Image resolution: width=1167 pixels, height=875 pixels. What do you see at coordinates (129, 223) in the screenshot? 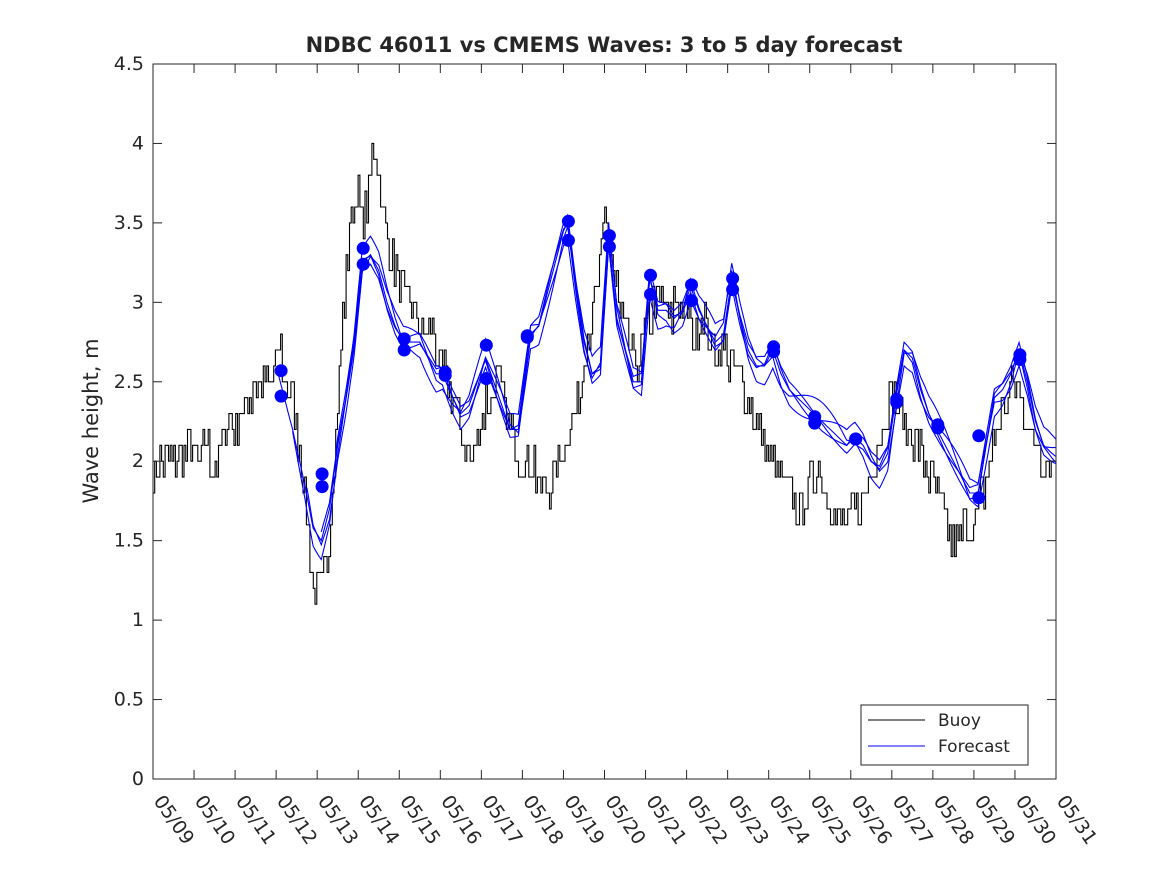
I see `y-tick-label: 3.5` at bounding box center [129, 223].